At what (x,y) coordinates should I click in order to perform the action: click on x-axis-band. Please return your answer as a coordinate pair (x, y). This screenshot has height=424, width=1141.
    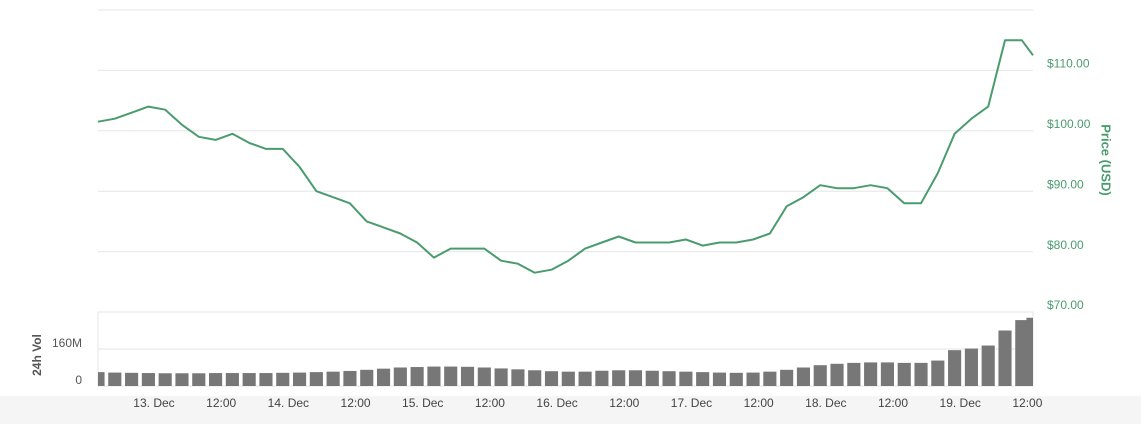
    Looking at the image, I should click on (570, 410).